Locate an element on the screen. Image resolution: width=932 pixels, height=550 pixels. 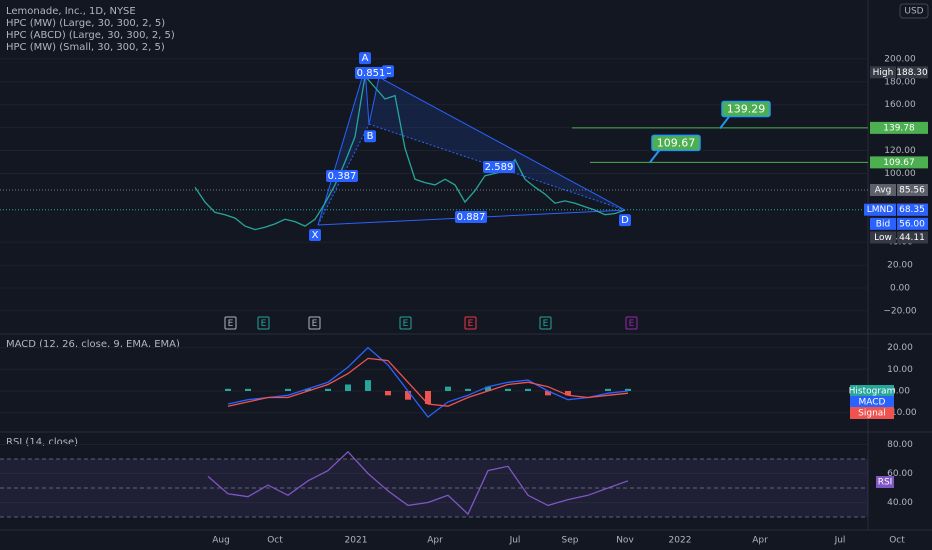
level-value: 85.56 is located at coordinates (912, 190).